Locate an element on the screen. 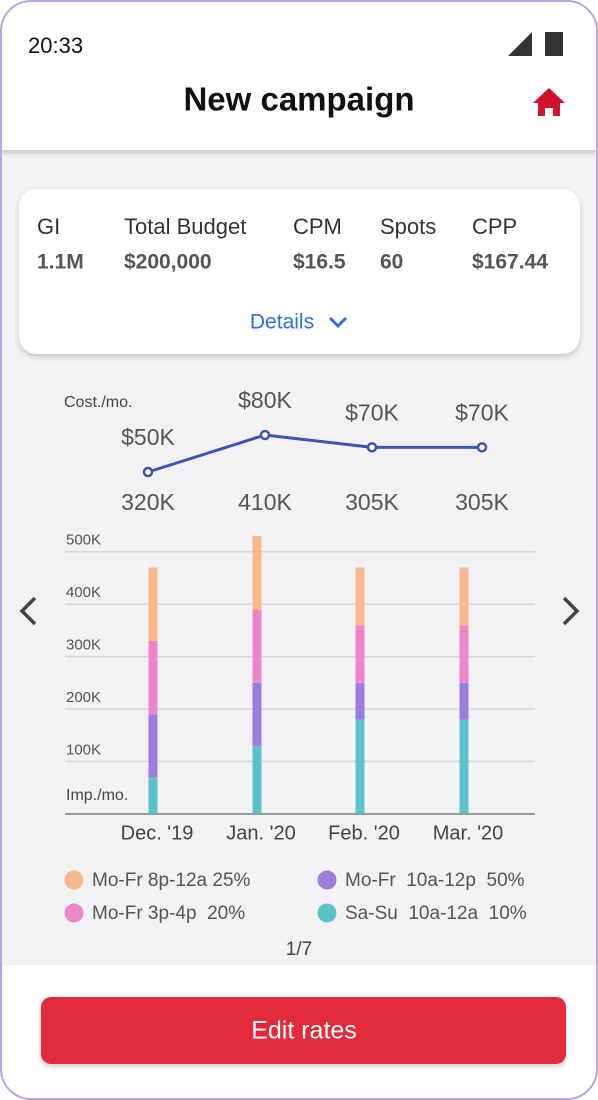 Image resolution: width=598 pixels, height=1100 pixels. y-tick-label: 100K is located at coordinates (83, 750).